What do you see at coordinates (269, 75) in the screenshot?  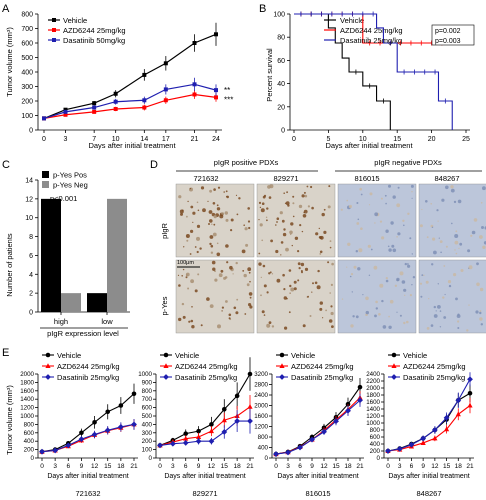 I see `panel-b-ylabel: Percent survival` at bounding box center [269, 75].